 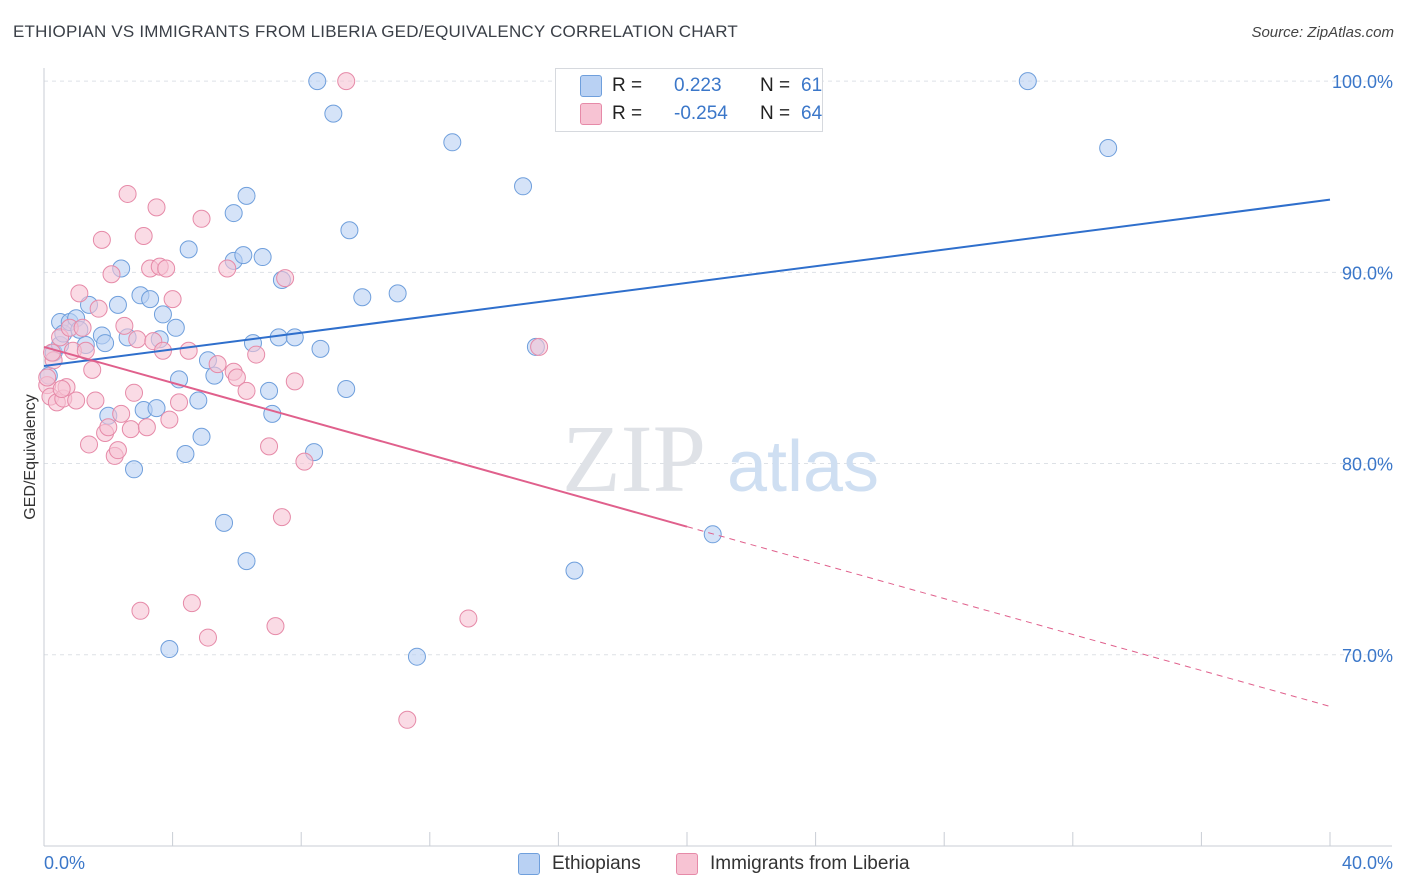 I want to click on watermark-zip: ZIP, so click(x=634, y=458).